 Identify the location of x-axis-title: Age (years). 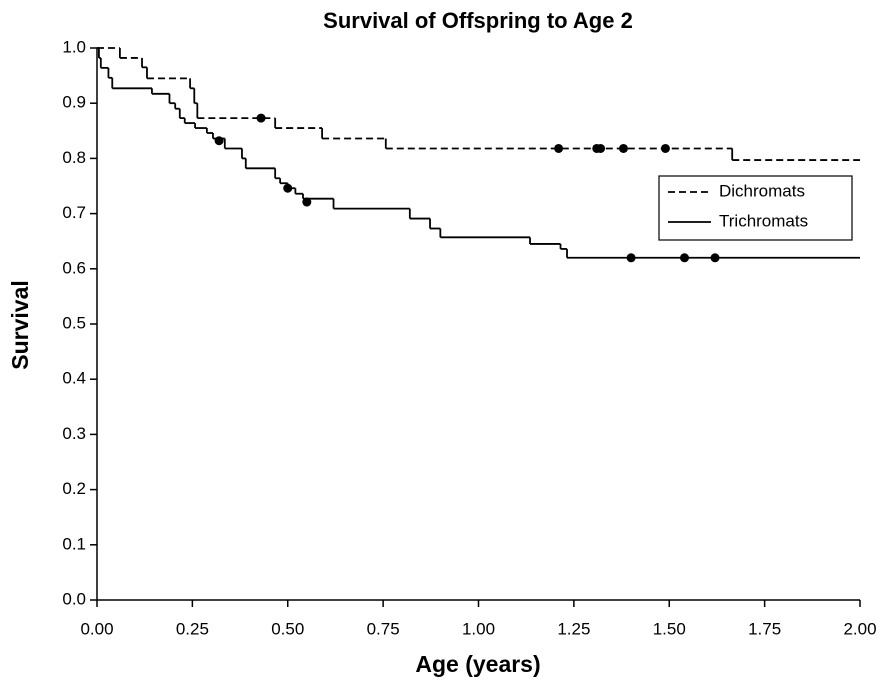
(477, 664).